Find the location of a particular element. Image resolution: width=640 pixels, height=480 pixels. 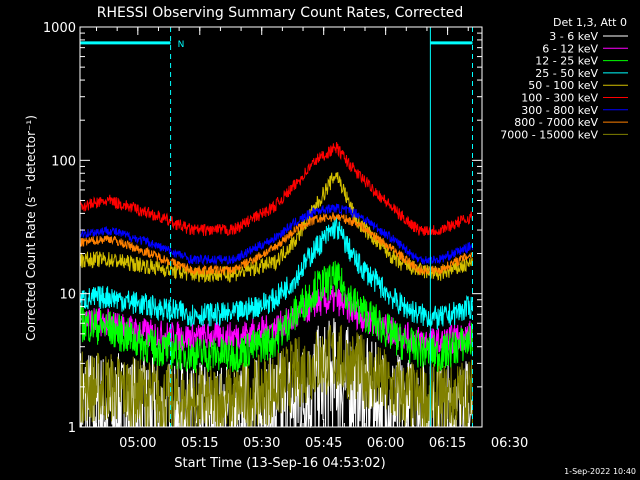

series-line-50-100-kev is located at coordinates (276, 228).